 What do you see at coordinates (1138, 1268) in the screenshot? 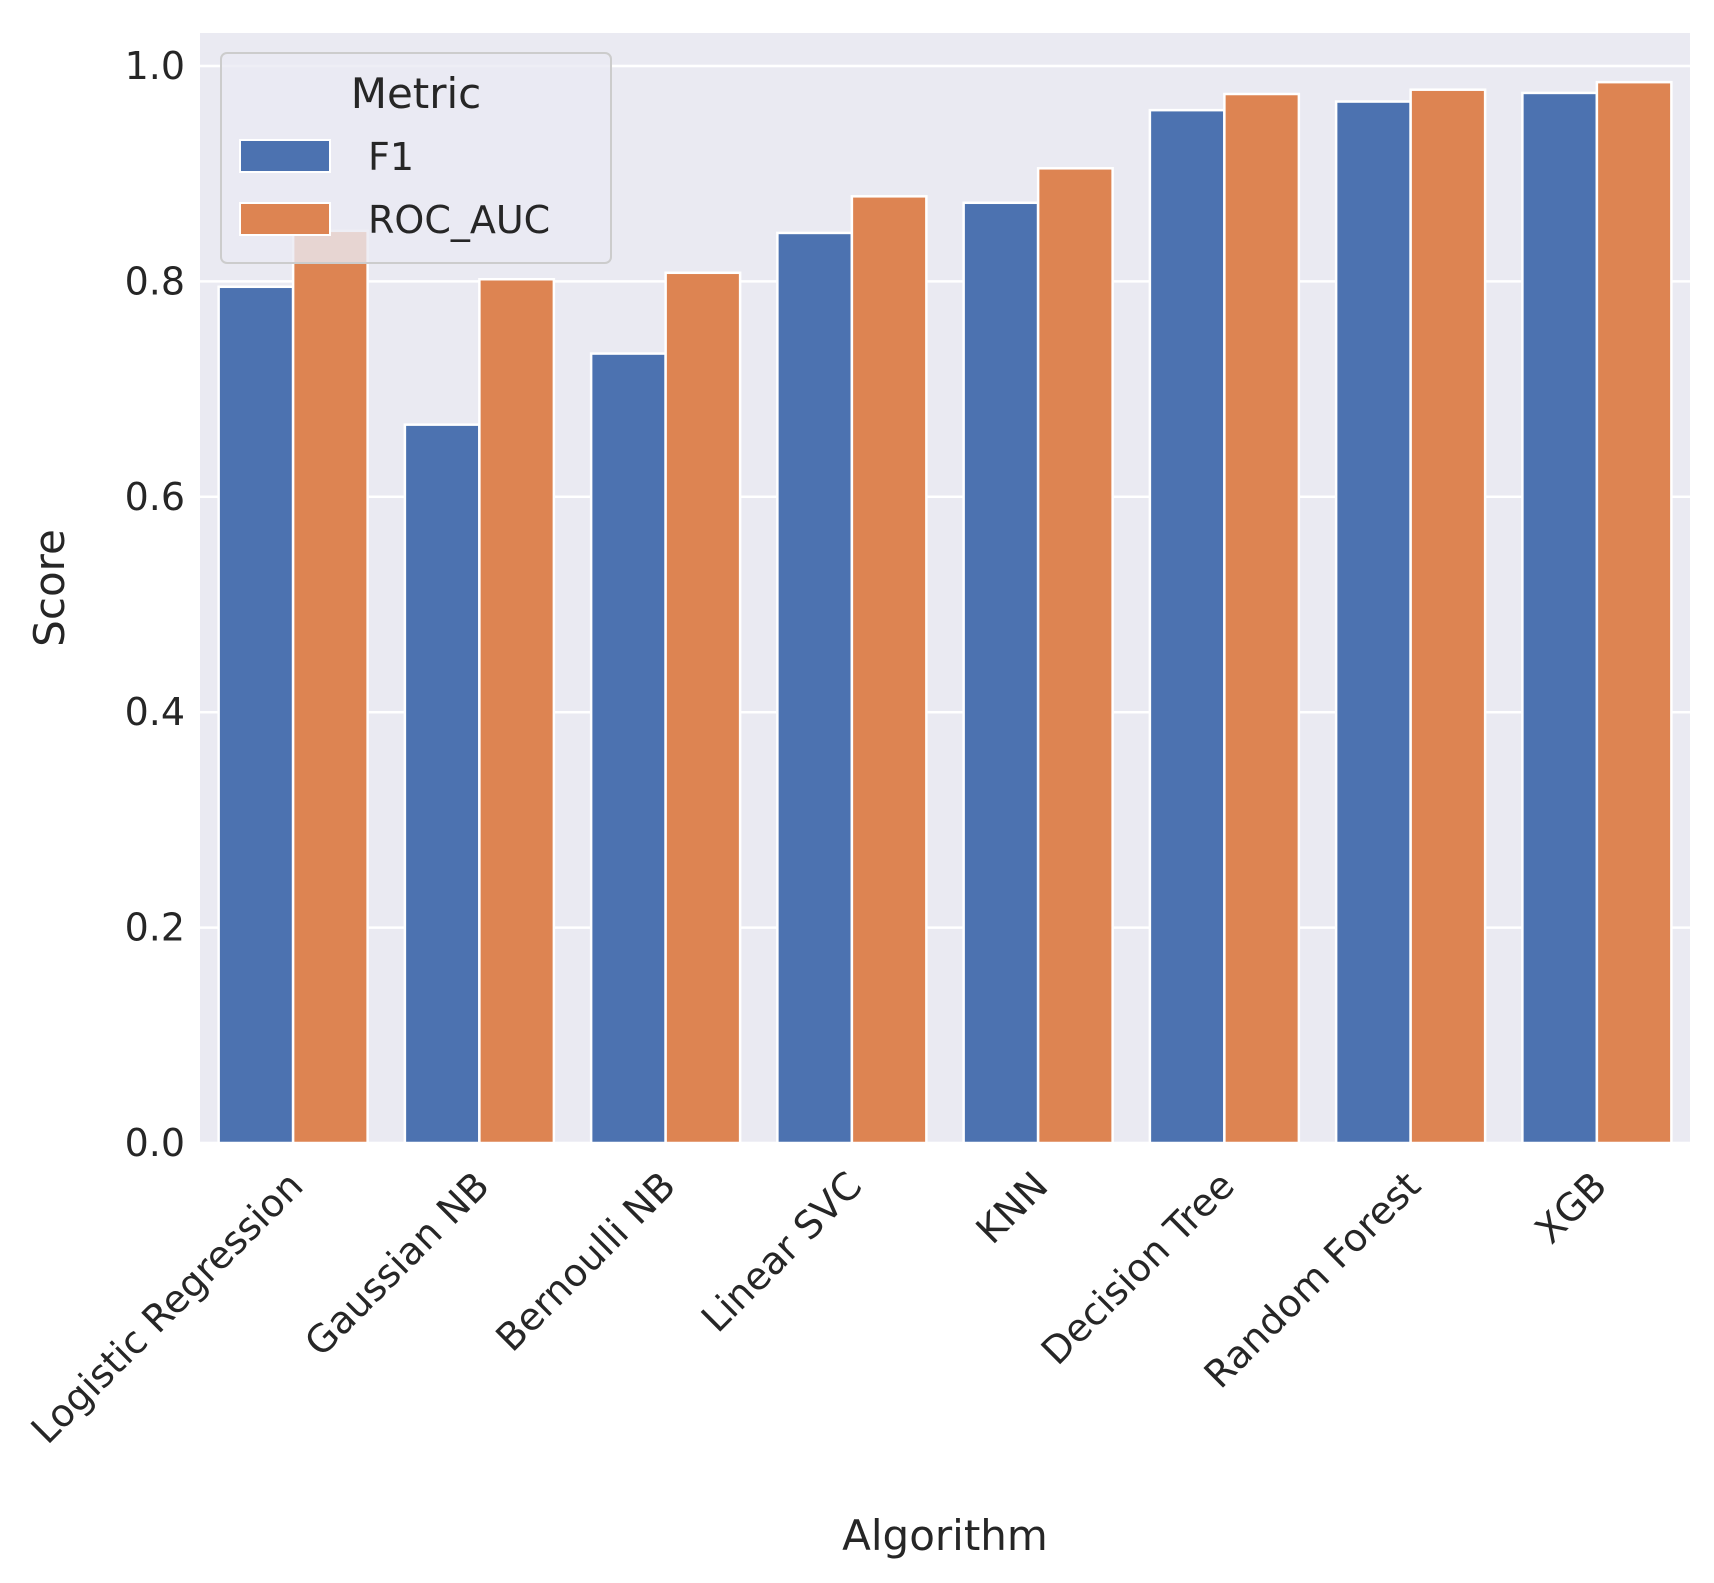
I see `x-tick-label: Decision Tree` at bounding box center [1138, 1268].